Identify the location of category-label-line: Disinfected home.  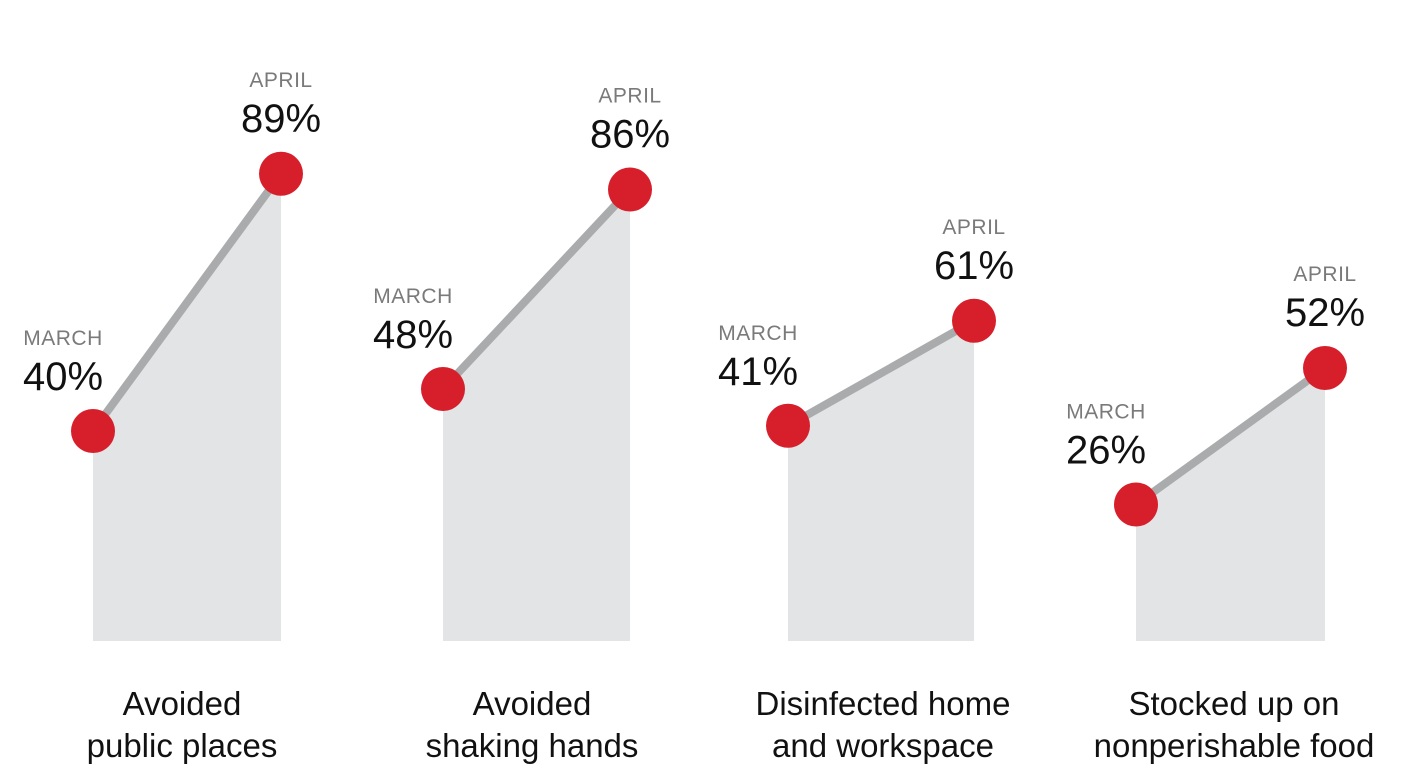
(883, 703).